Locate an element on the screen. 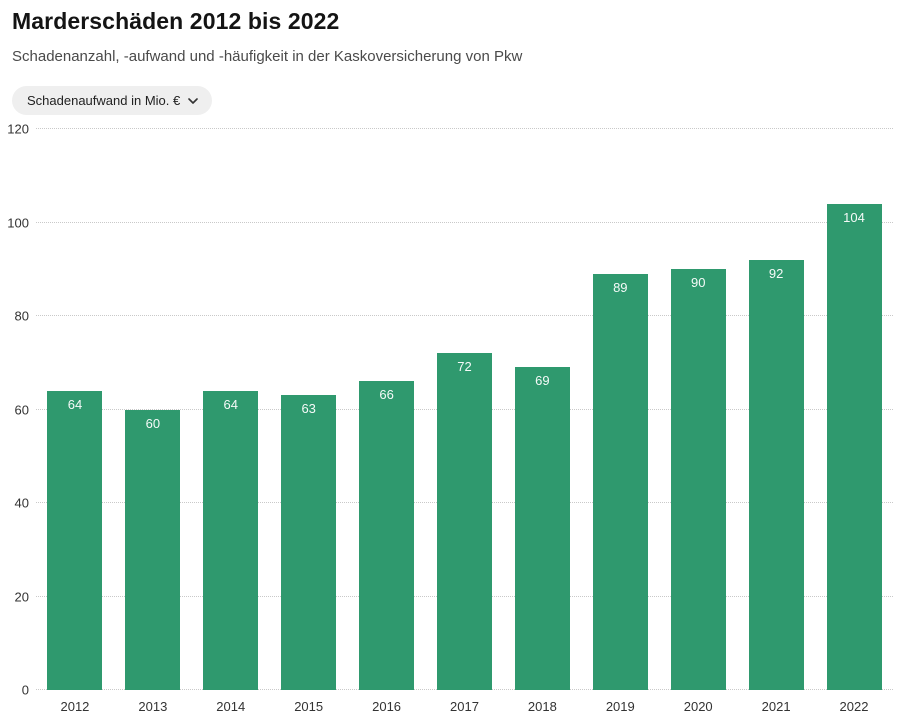 The image size is (900, 723). x-tick-label-2017: 2017 is located at coordinates (464, 706).